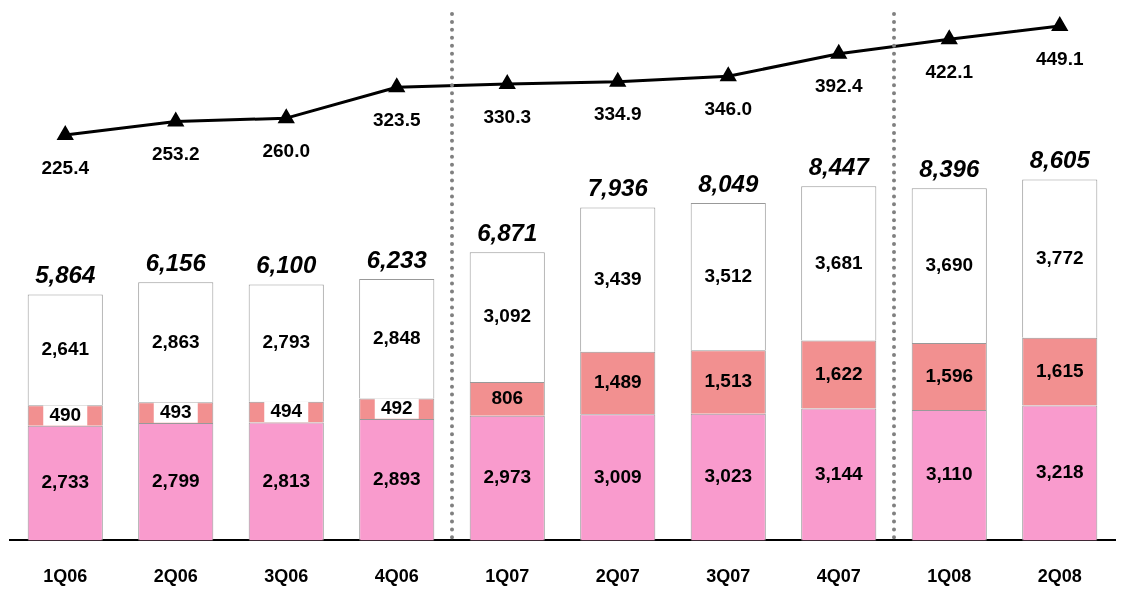 The height and width of the screenshot is (614, 1130). What do you see at coordinates (286, 411) in the screenshot?
I see `data-label: 494` at bounding box center [286, 411].